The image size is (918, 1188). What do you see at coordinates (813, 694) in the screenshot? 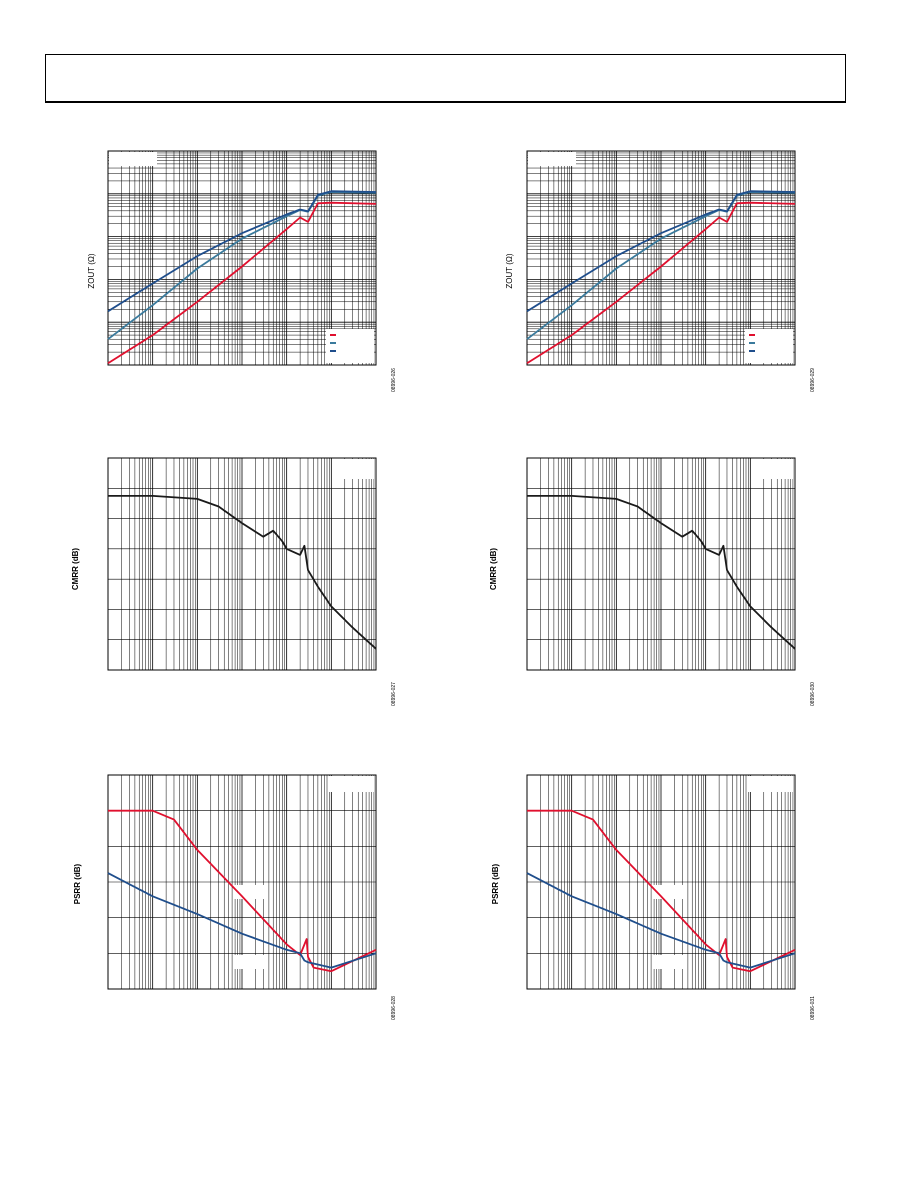
I see `cmrr-right-figure-id: 08996-030` at bounding box center [813, 694].